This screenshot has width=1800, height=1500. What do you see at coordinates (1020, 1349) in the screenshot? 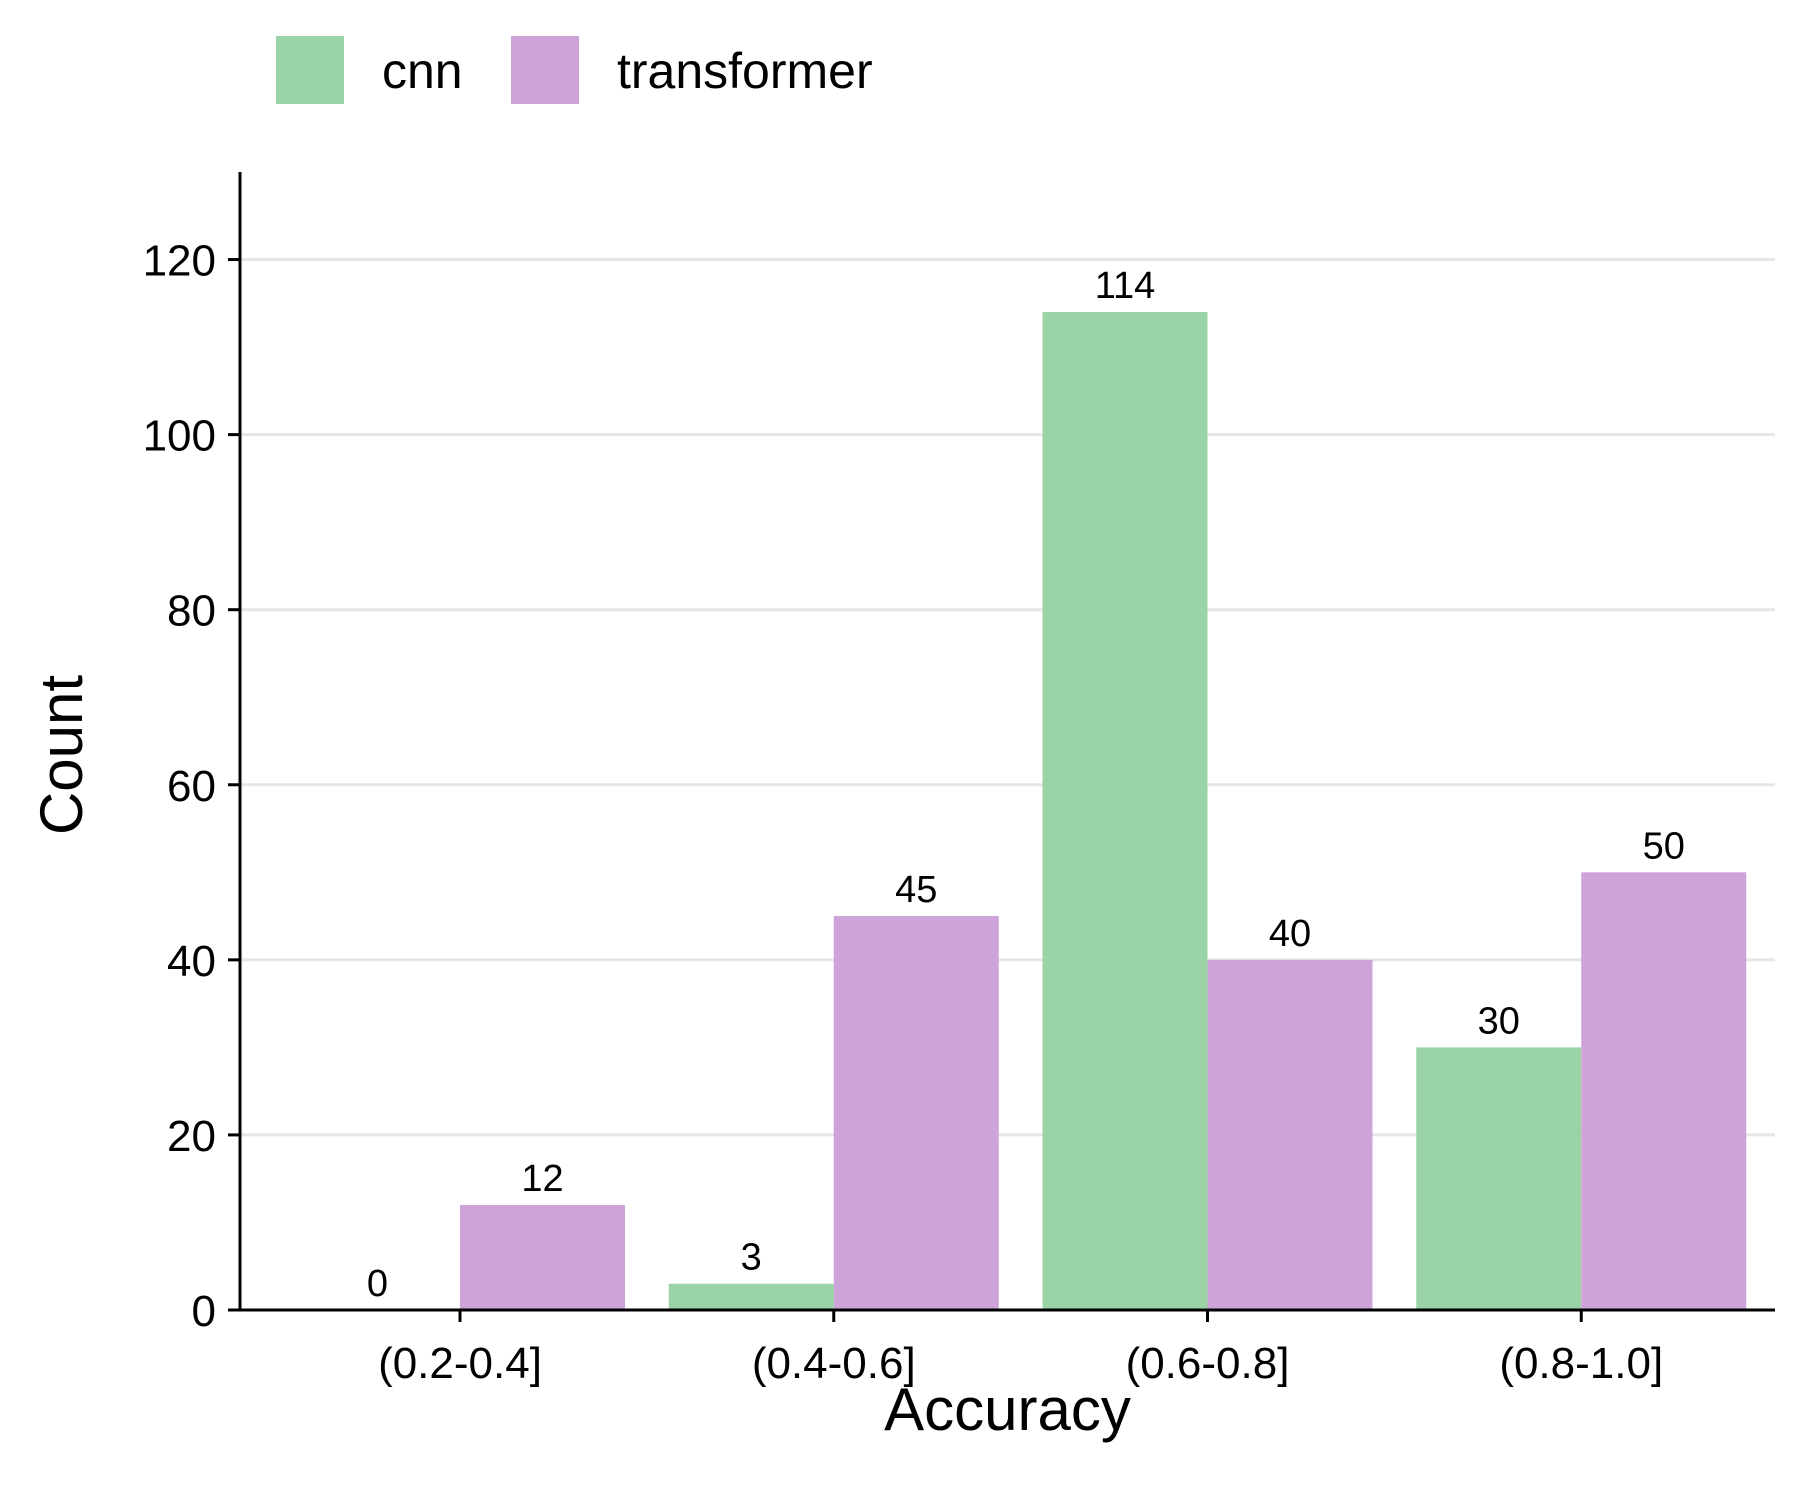
I see `x-ticks: (0.2-0.4] (0.4-0.6] (0.6-0.8] (0.8-1.0]` at bounding box center [1020, 1349].